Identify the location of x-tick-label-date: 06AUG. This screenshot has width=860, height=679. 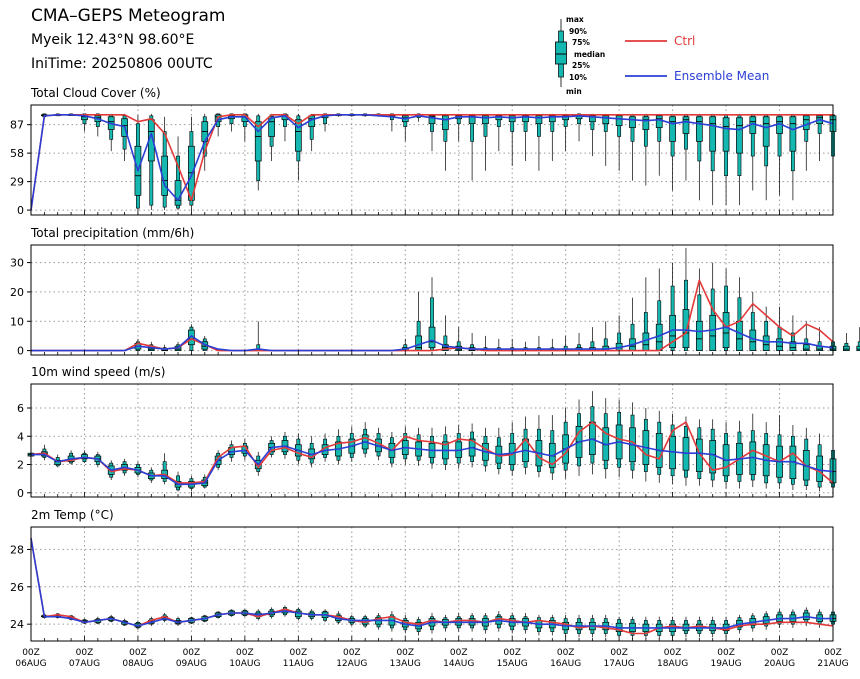
(30, 664).